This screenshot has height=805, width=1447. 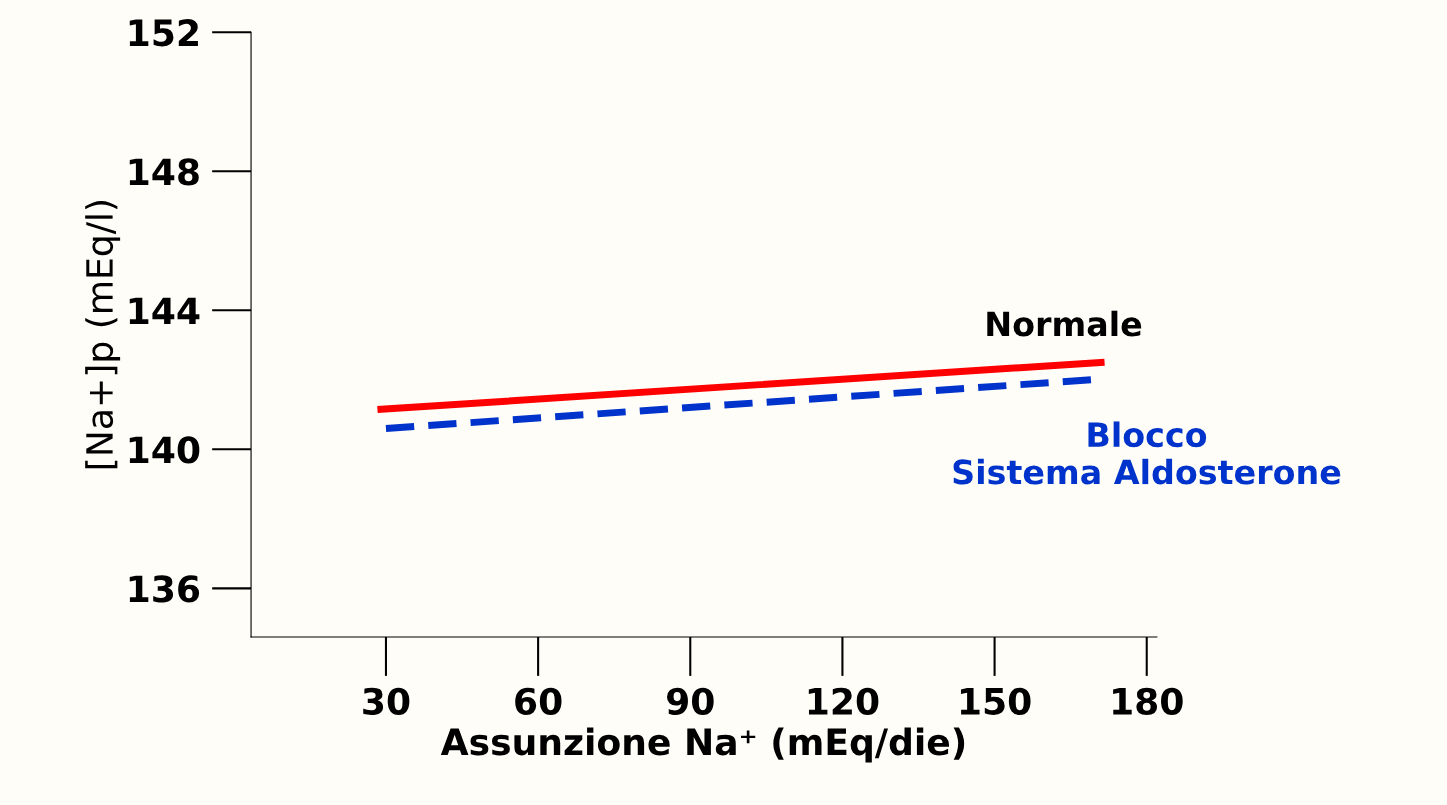 What do you see at coordinates (995, 701) in the screenshot?
I see `x-tick-label: 150` at bounding box center [995, 701].